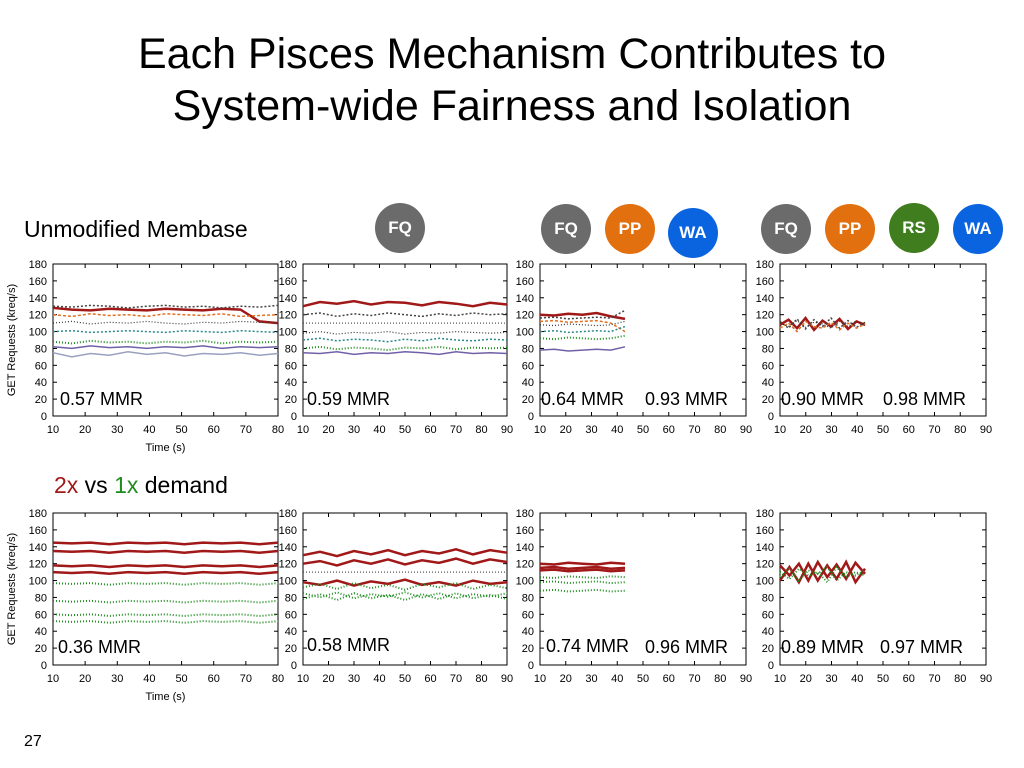  What do you see at coordinates (12, 589) in the screenshot?
I see `y-axis-label: GET Requests (kreq/s)` at bounding box center [12, 589].